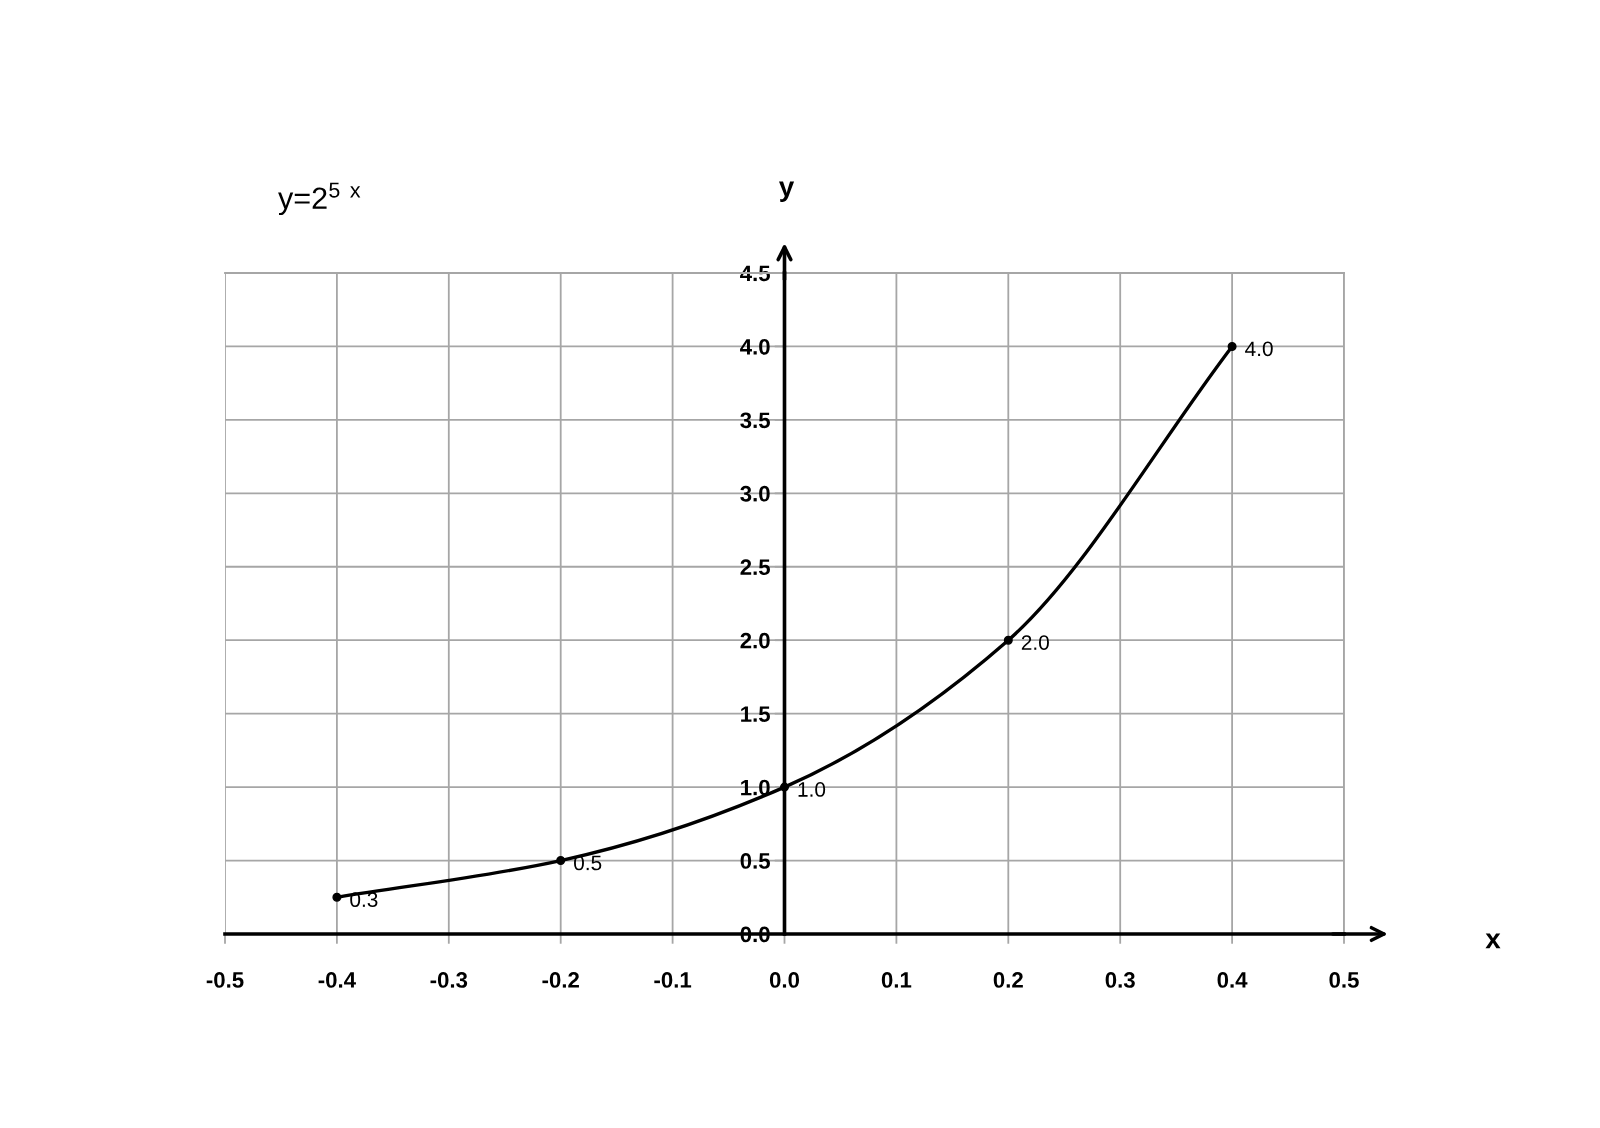  What do you see at coordinates (1232, 980) in the screenshot?
I see `x-tick-label: 0.4` at bounding box center [1232, 980].